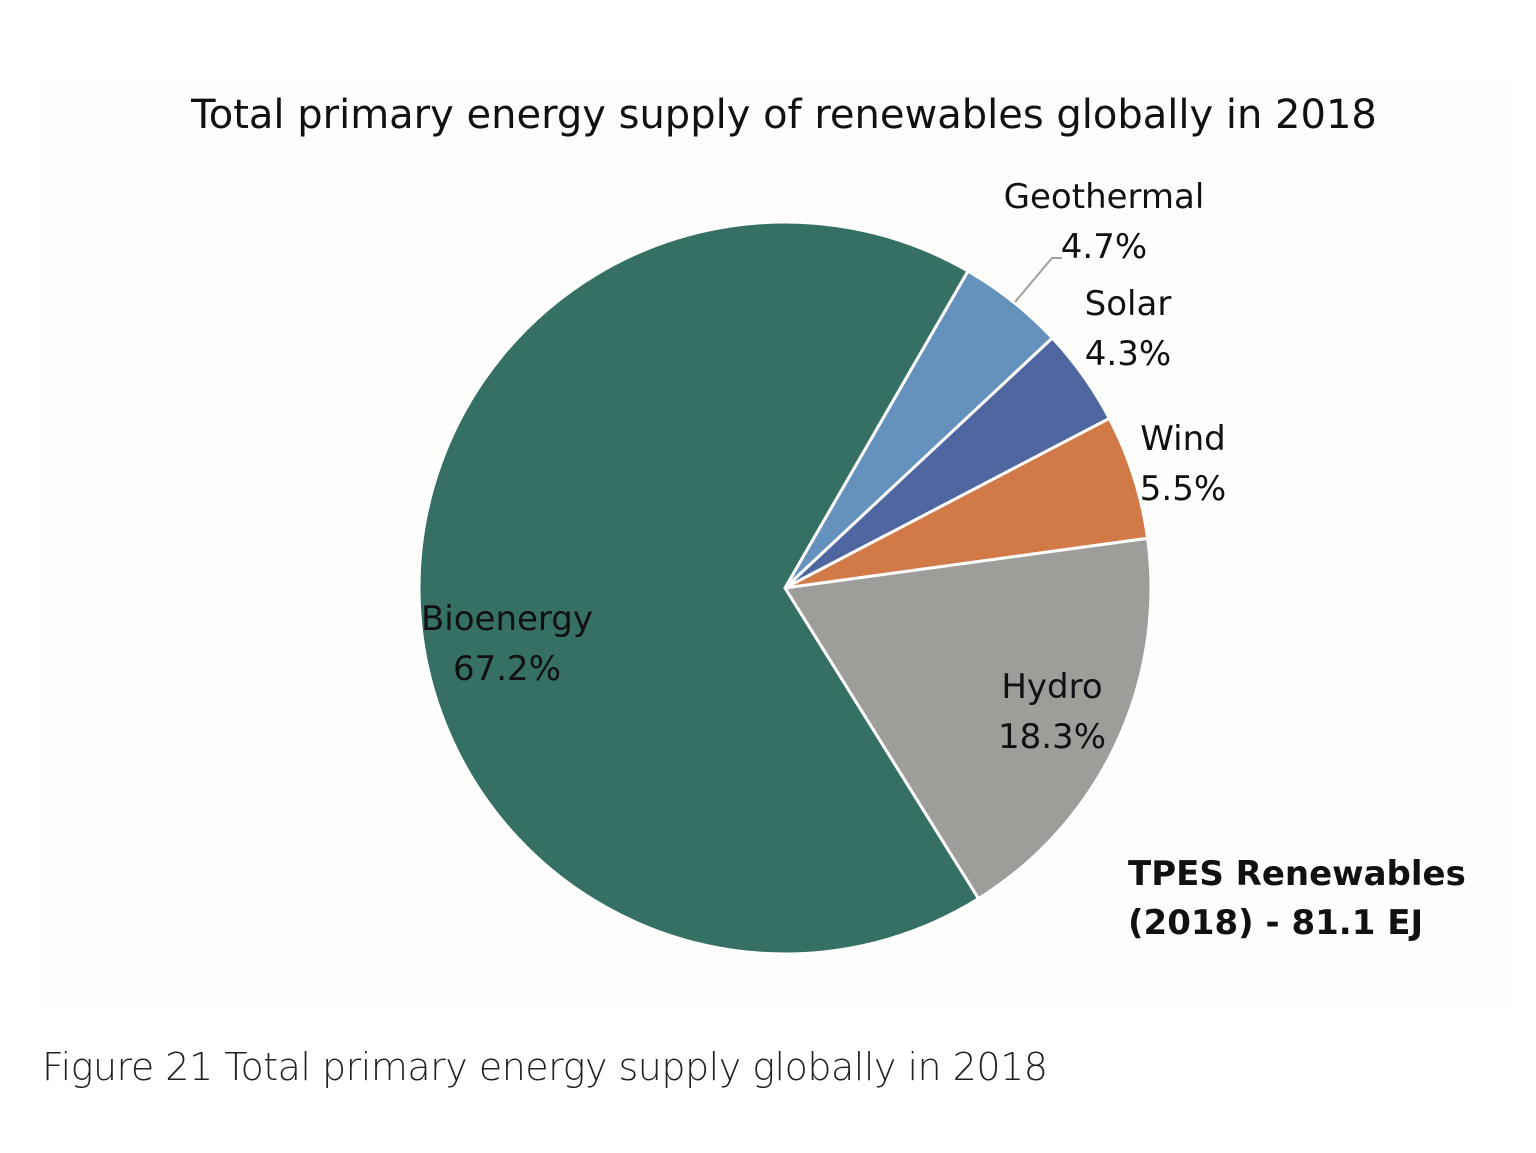  What do you see at coordinates (1297, 874) in the screenshot?
I see `annotation-line-1: TPES Renewables` at bounding box center [1297, 874].